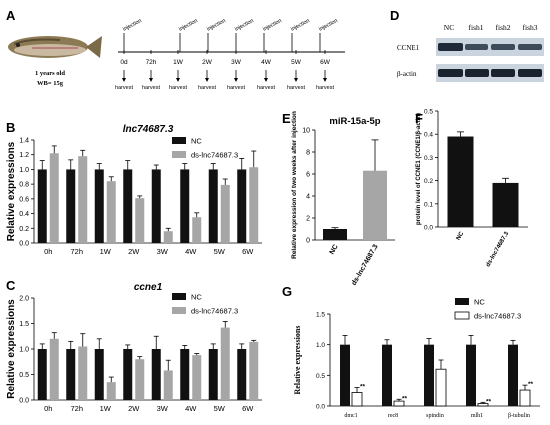  What do you see at coordinates (479, 302) in the screenshot?
I see `legend-label: NC` at bounding box center [479, 302].